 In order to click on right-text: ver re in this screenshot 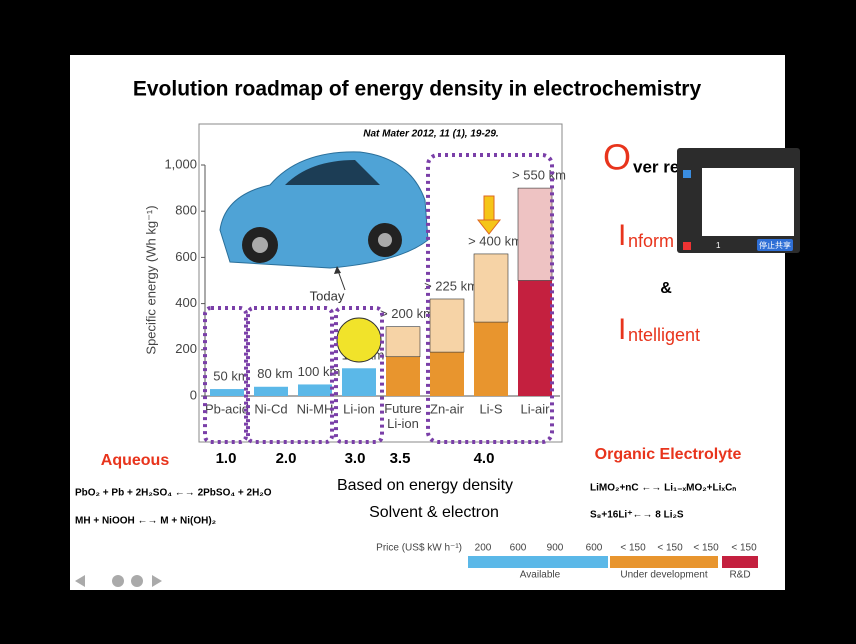, I will do `click(656, 166)`.